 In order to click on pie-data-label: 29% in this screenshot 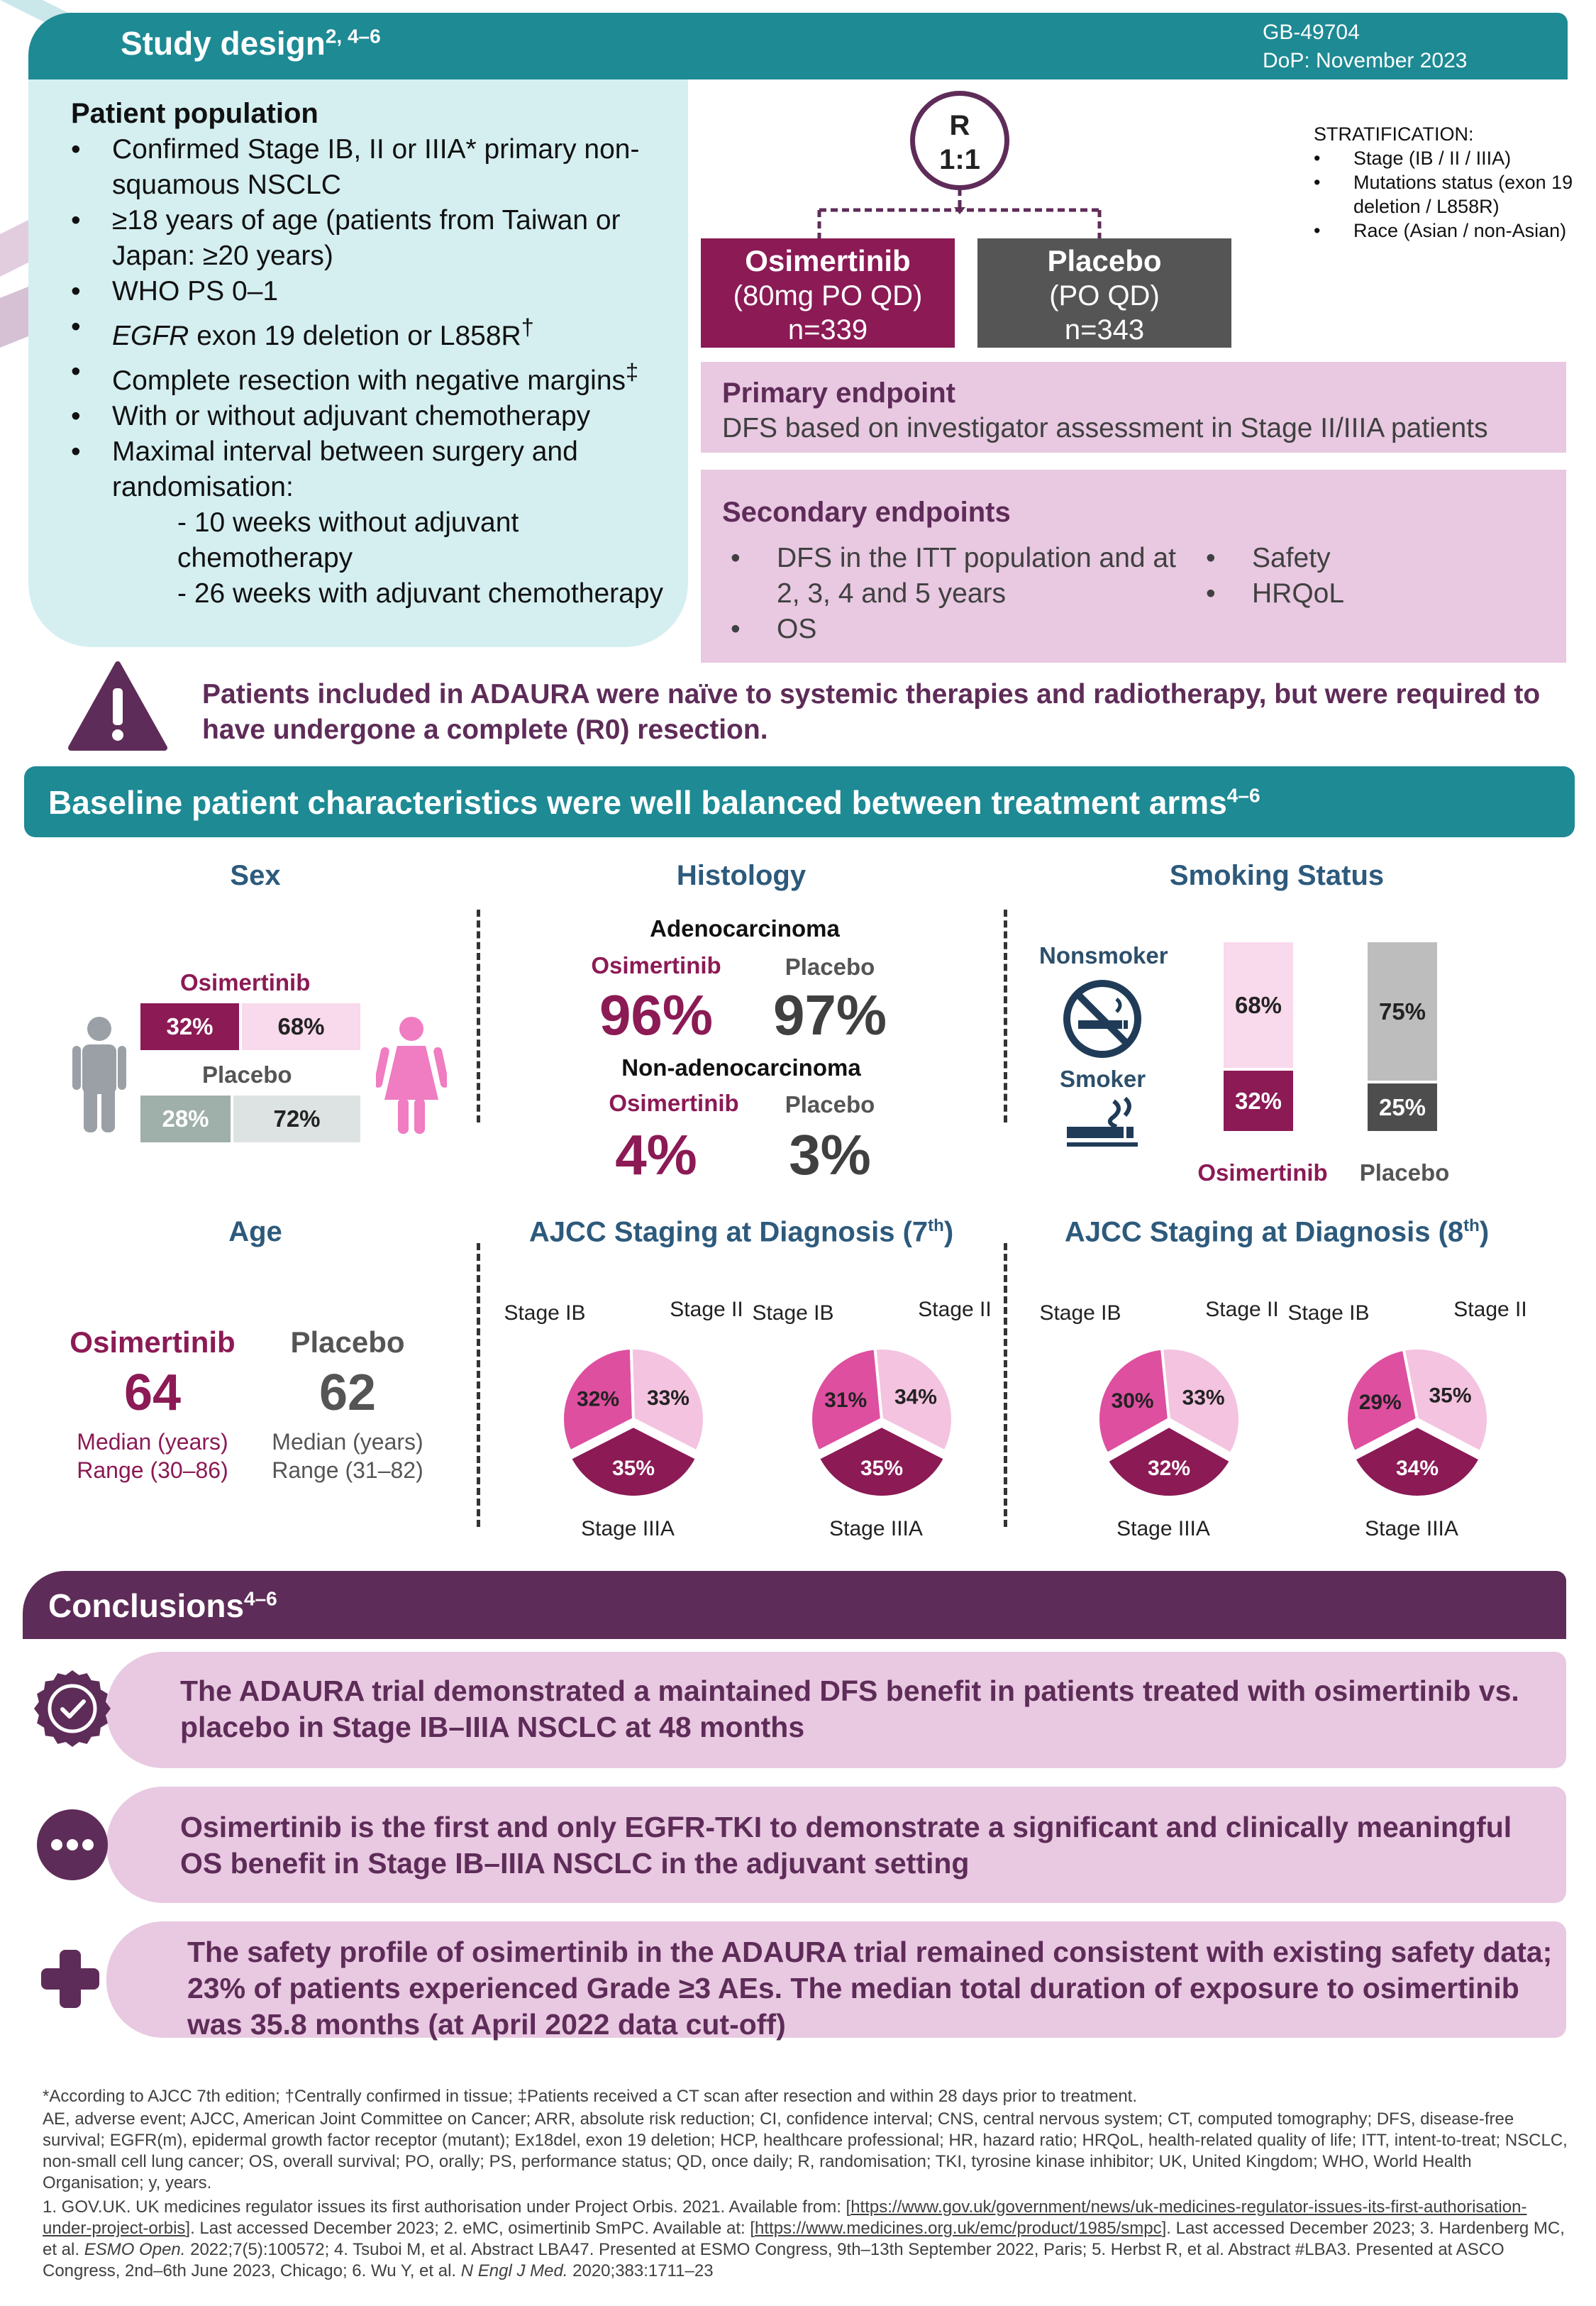, I will do `click(1380, 1402)`.